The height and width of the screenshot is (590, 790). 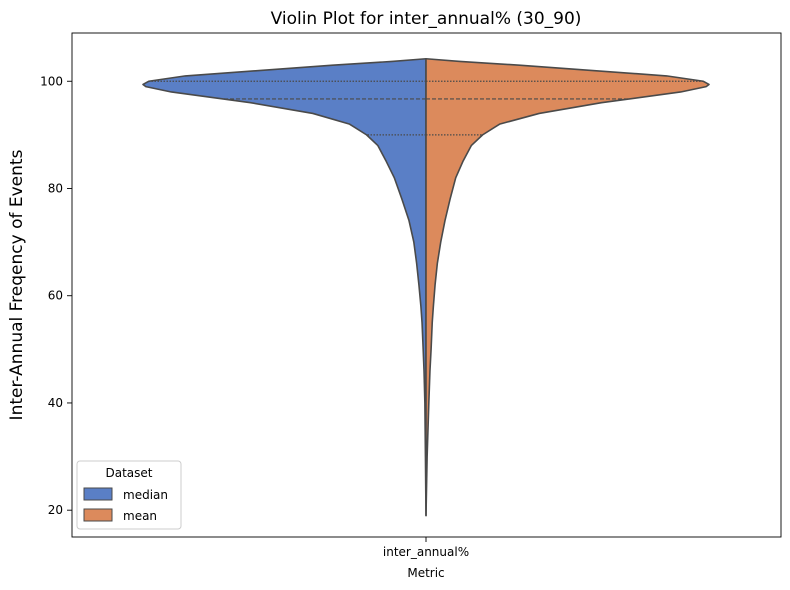 I want to click on legend-swatch-median, so click(x=98, y=494).